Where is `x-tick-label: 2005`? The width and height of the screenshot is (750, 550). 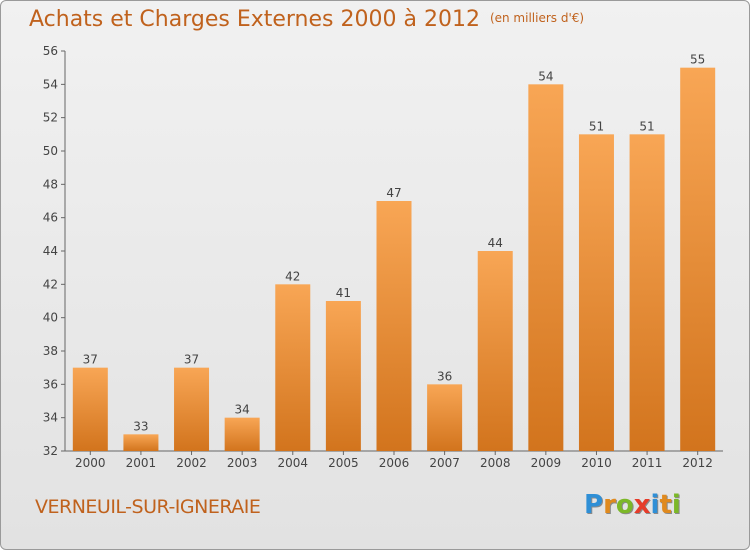
x-tick-label: 2005 is located at coordinates (343, 463).